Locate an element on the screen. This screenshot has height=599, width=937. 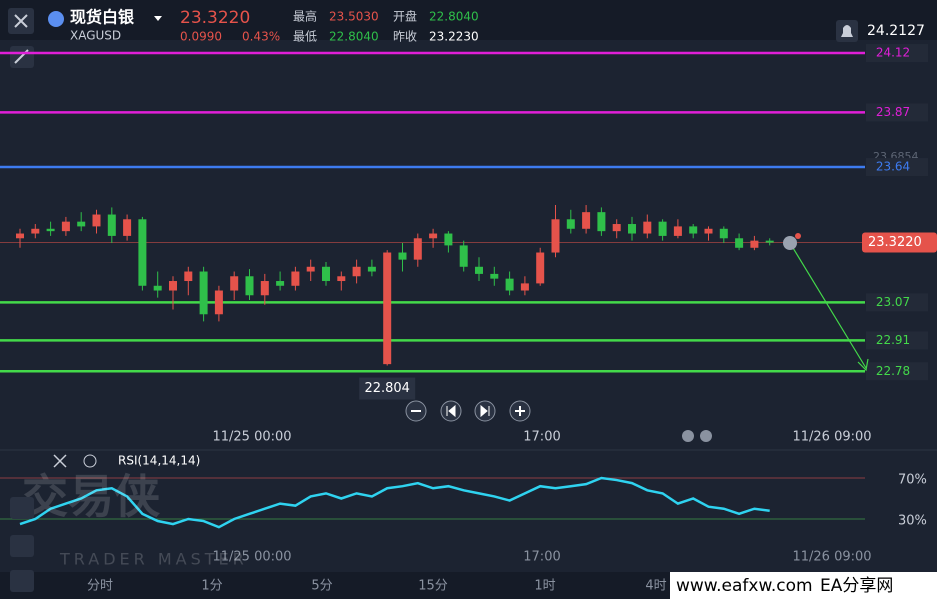
prev-label: 昨收 is located at coordinates (405, 37).